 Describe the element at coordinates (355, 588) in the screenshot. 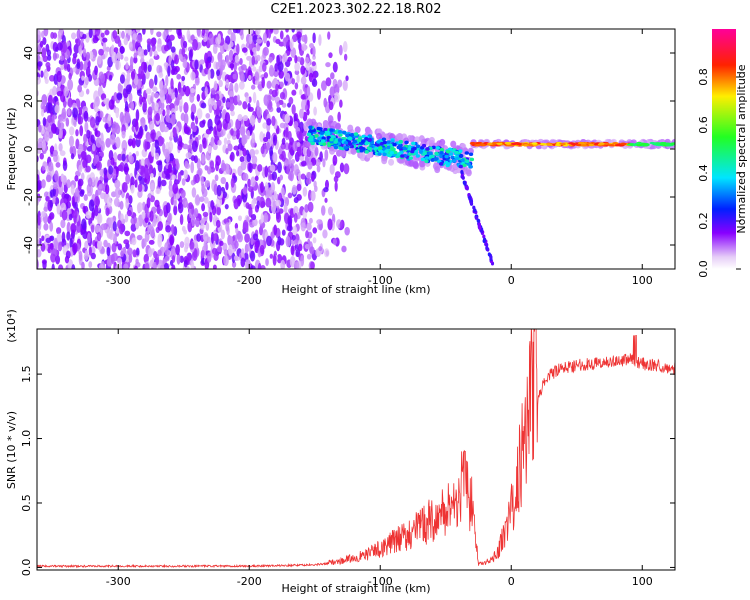

I see `x-axis-label: Height of straight line (km)` at that location.